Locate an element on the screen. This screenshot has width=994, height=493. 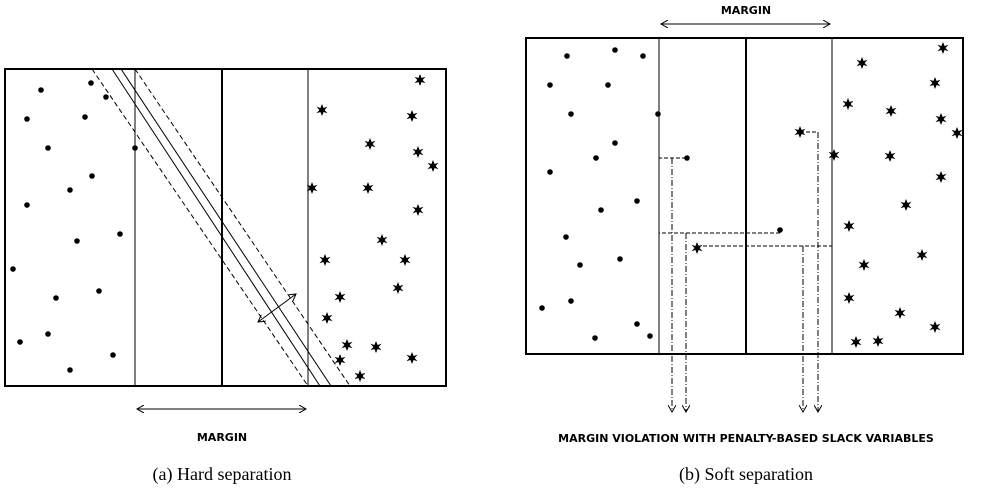
caption: (a) Hard separation is located at coordinates (222, 474).